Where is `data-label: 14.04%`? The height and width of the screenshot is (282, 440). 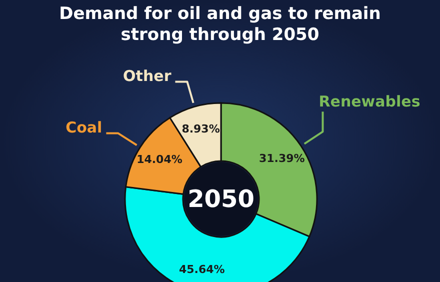 data-label: 14.04% is located at coordinates (159, 159).